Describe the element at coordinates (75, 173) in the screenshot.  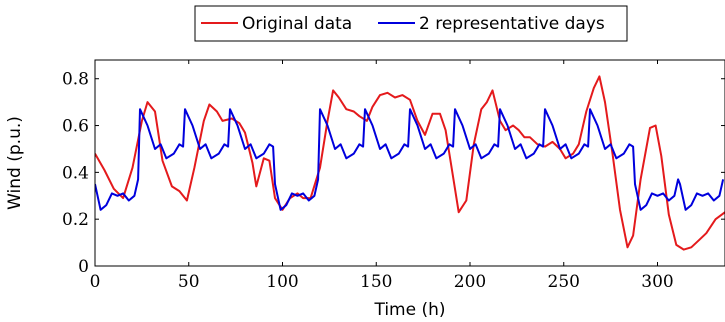
I see `y-tick-label: 0.4` at that location.